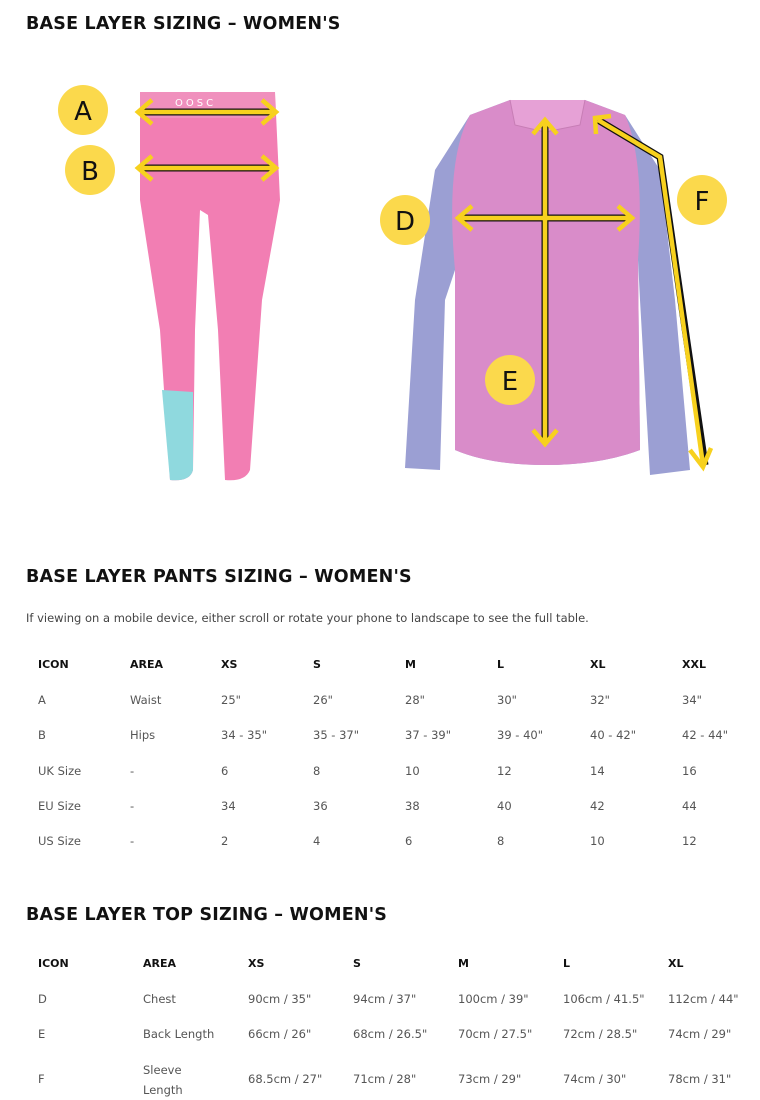 The image size is (760, 1100). I want to click on marker-b: B, so click(90, 170).